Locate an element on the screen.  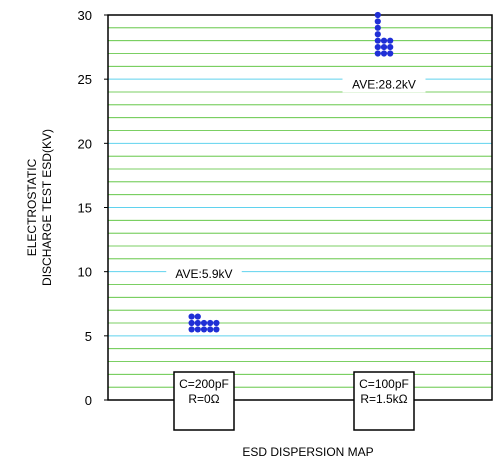
y-tick-label: 15 is located at coordinates (85, 208).